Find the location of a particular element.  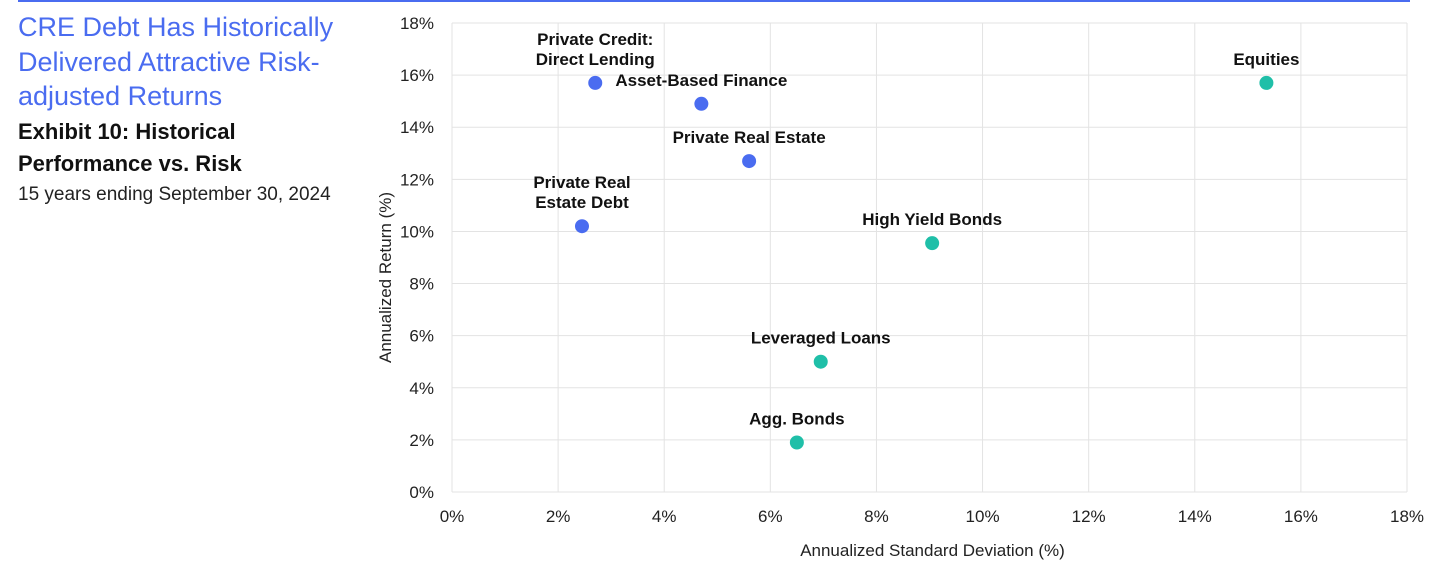

top-divider is located at coordinates (714, 1).